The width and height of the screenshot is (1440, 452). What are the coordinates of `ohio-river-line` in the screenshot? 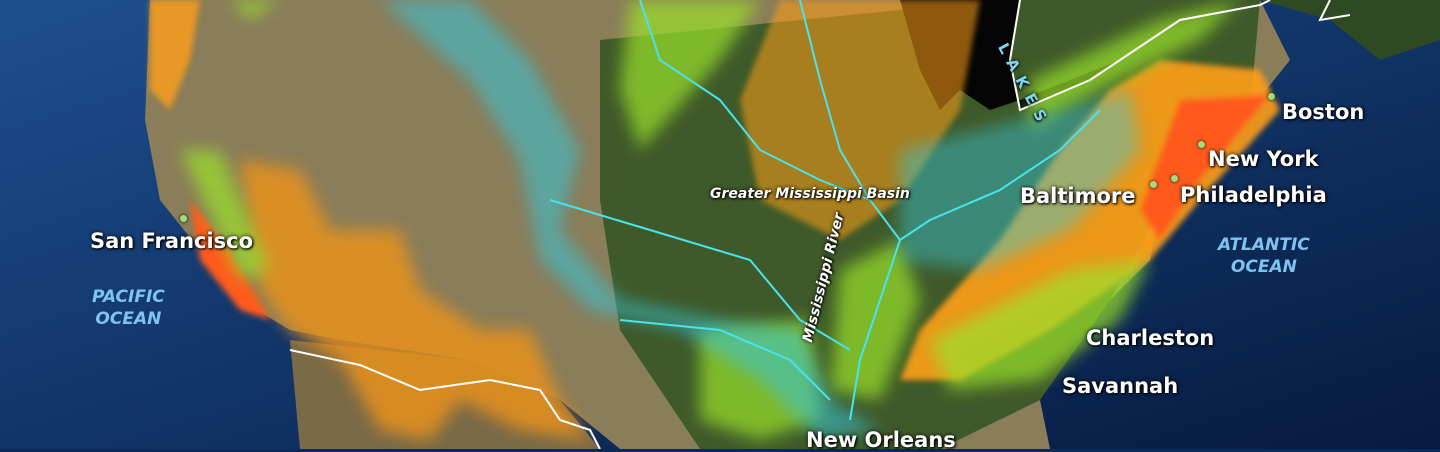 It's located at (1000, 175).